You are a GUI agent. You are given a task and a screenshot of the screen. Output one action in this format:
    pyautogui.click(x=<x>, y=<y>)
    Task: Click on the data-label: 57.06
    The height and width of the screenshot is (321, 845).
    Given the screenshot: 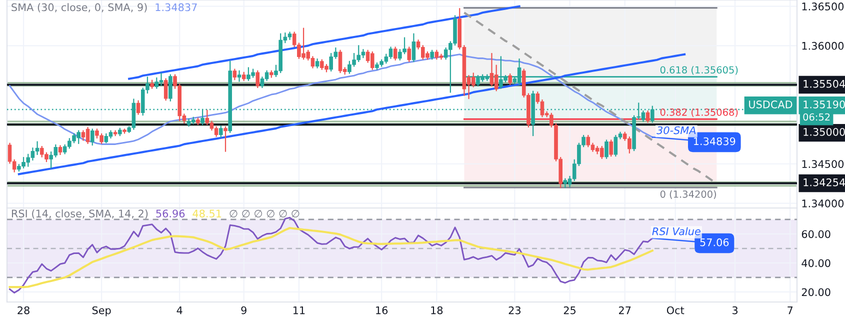 What is the action you would take?
    pyautogui.click(x=714, y=242)
    